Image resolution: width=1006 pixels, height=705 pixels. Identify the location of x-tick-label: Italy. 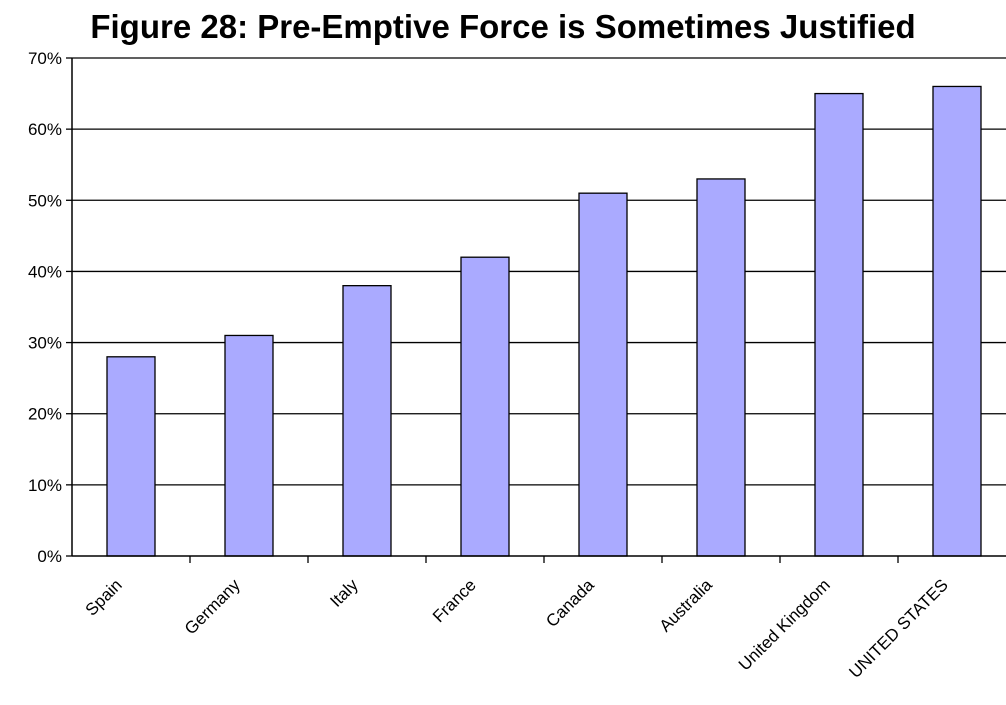
(344, 593).